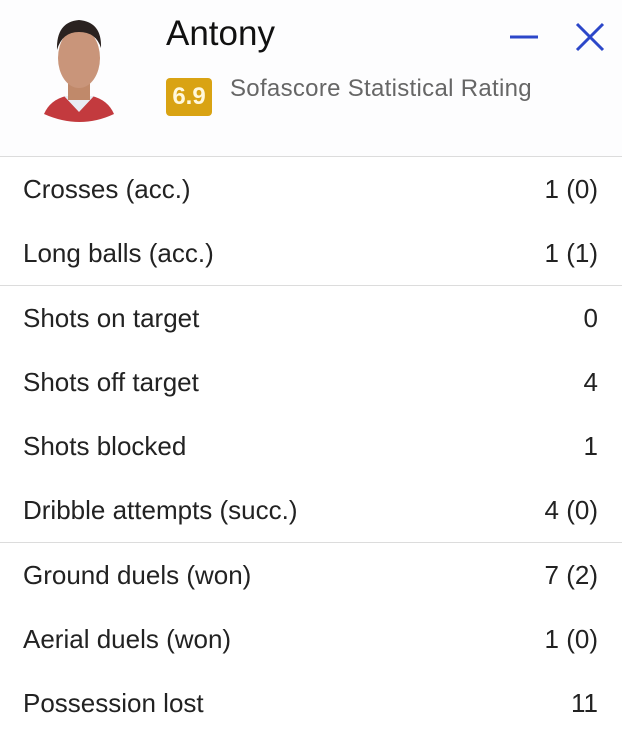 Image resolution: width=622 pixels, height=736 pixels. I want to click on stat-label: Shots blocked, so click(105, 445).